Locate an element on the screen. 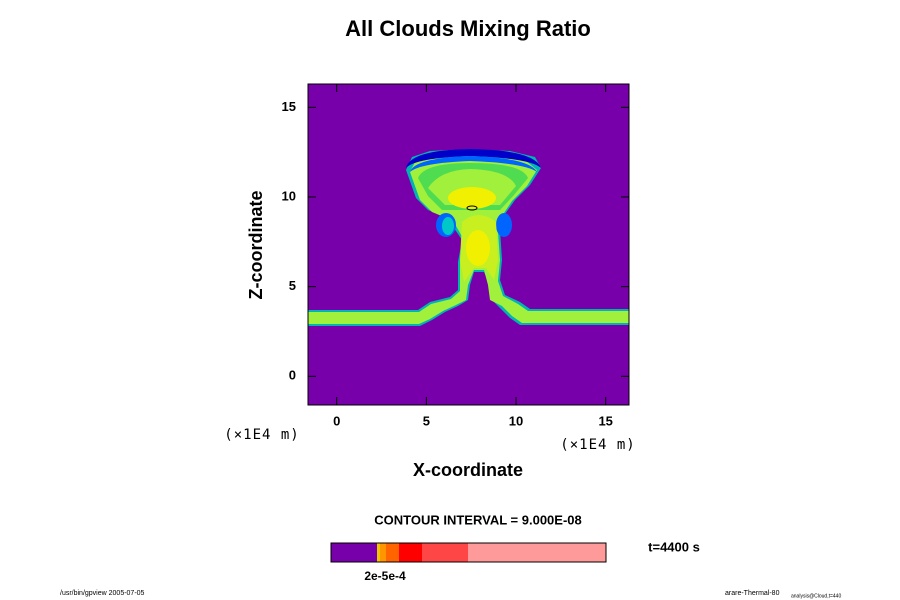 Image resolution: width=900 pixels, height=600 pixels. contour-interval: CONTOUR INTERVAL = 9.000E-08 is located at coordinates (477, 519).